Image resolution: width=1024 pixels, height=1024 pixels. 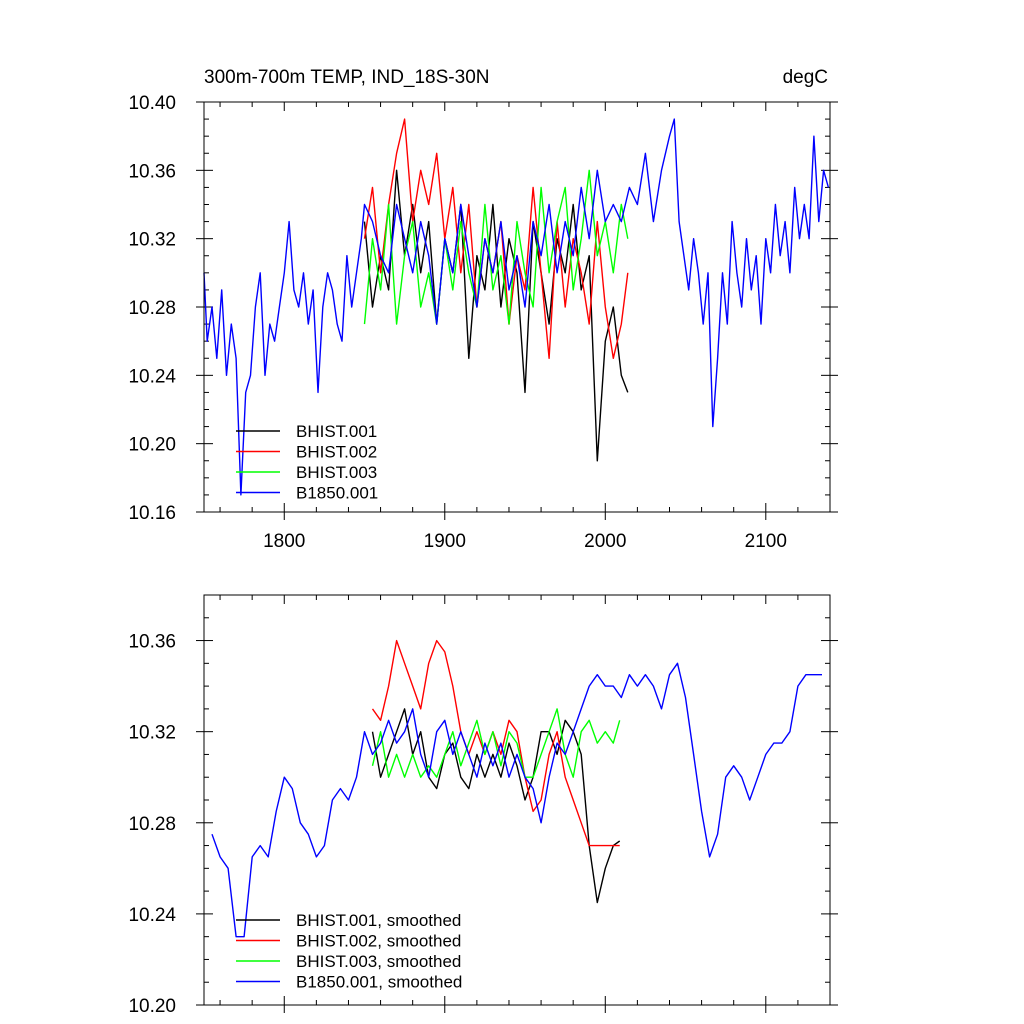 What do you see at coordinates (336, 472) in the screenshot?
I see `legend-label: BHIST.003` at bounding box center [336, 472].